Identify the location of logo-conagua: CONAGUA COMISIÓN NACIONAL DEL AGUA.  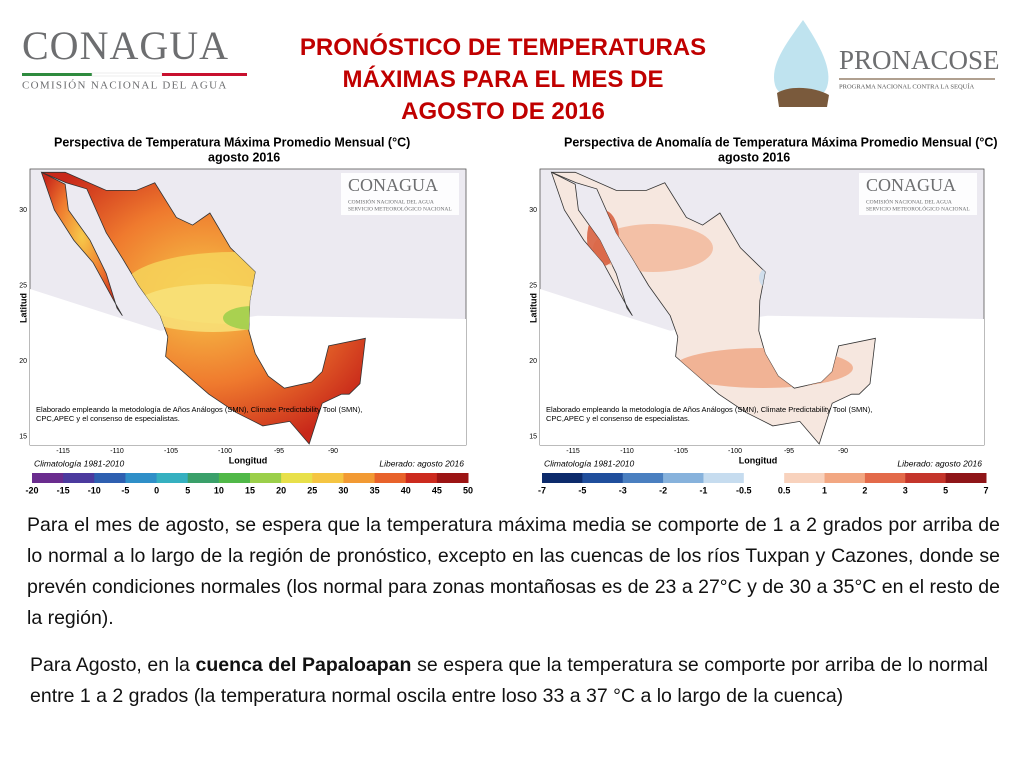
(134, 60).